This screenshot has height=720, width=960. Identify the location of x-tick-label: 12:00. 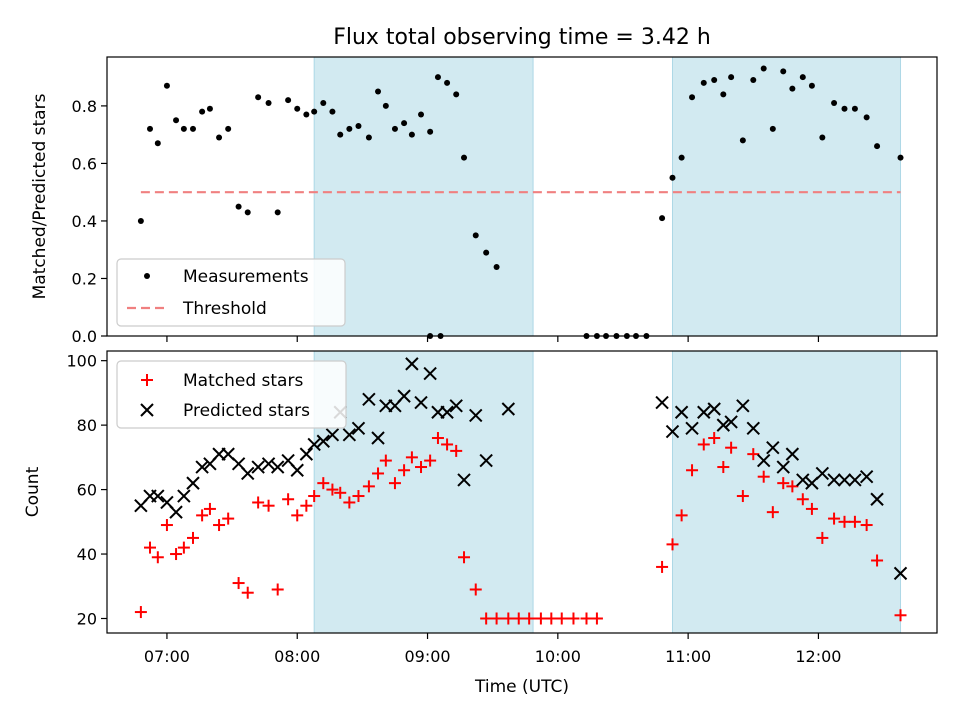
(818, 656).